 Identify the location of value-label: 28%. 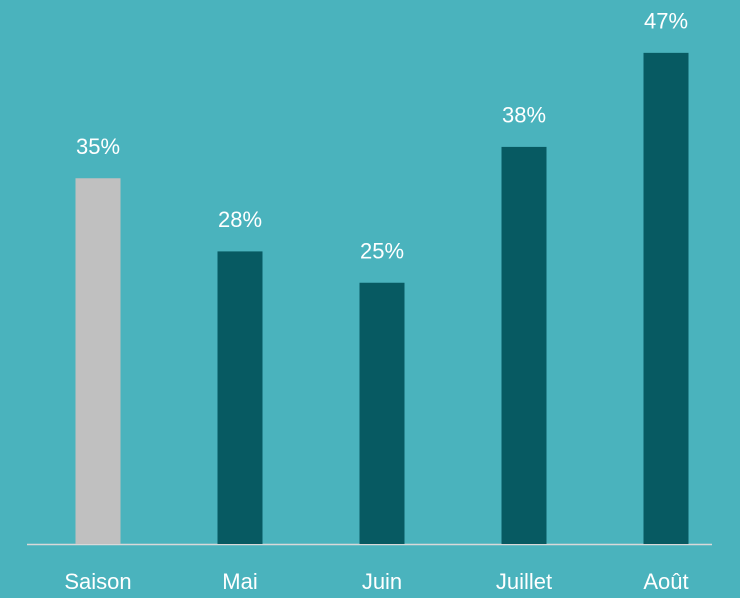
(240, 219).